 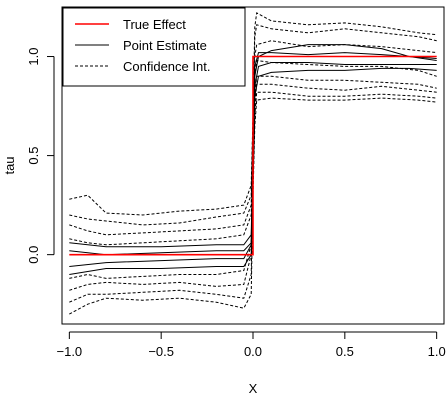 I want to click on x-tick-label: −0.5, so click(x=161, y=351).